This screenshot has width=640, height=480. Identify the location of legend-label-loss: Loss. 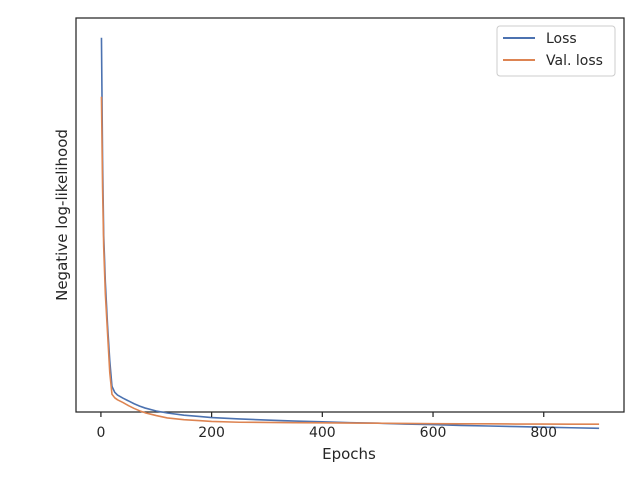
(561, 39).